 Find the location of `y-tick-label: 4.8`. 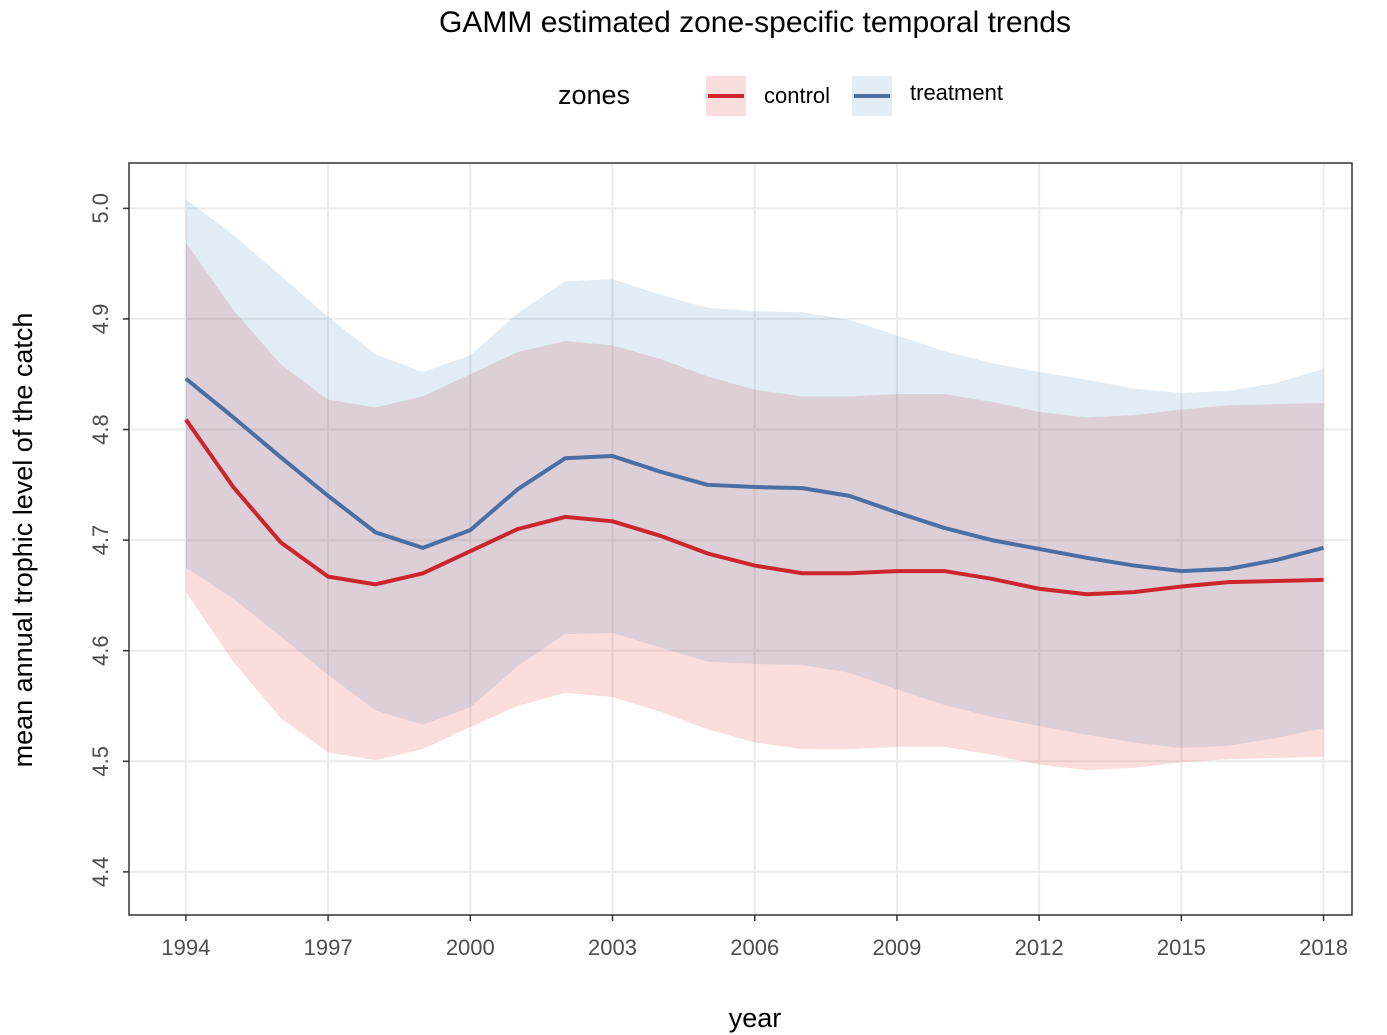

y-tick-label: 4.8 is located at coordinates (100, 429).